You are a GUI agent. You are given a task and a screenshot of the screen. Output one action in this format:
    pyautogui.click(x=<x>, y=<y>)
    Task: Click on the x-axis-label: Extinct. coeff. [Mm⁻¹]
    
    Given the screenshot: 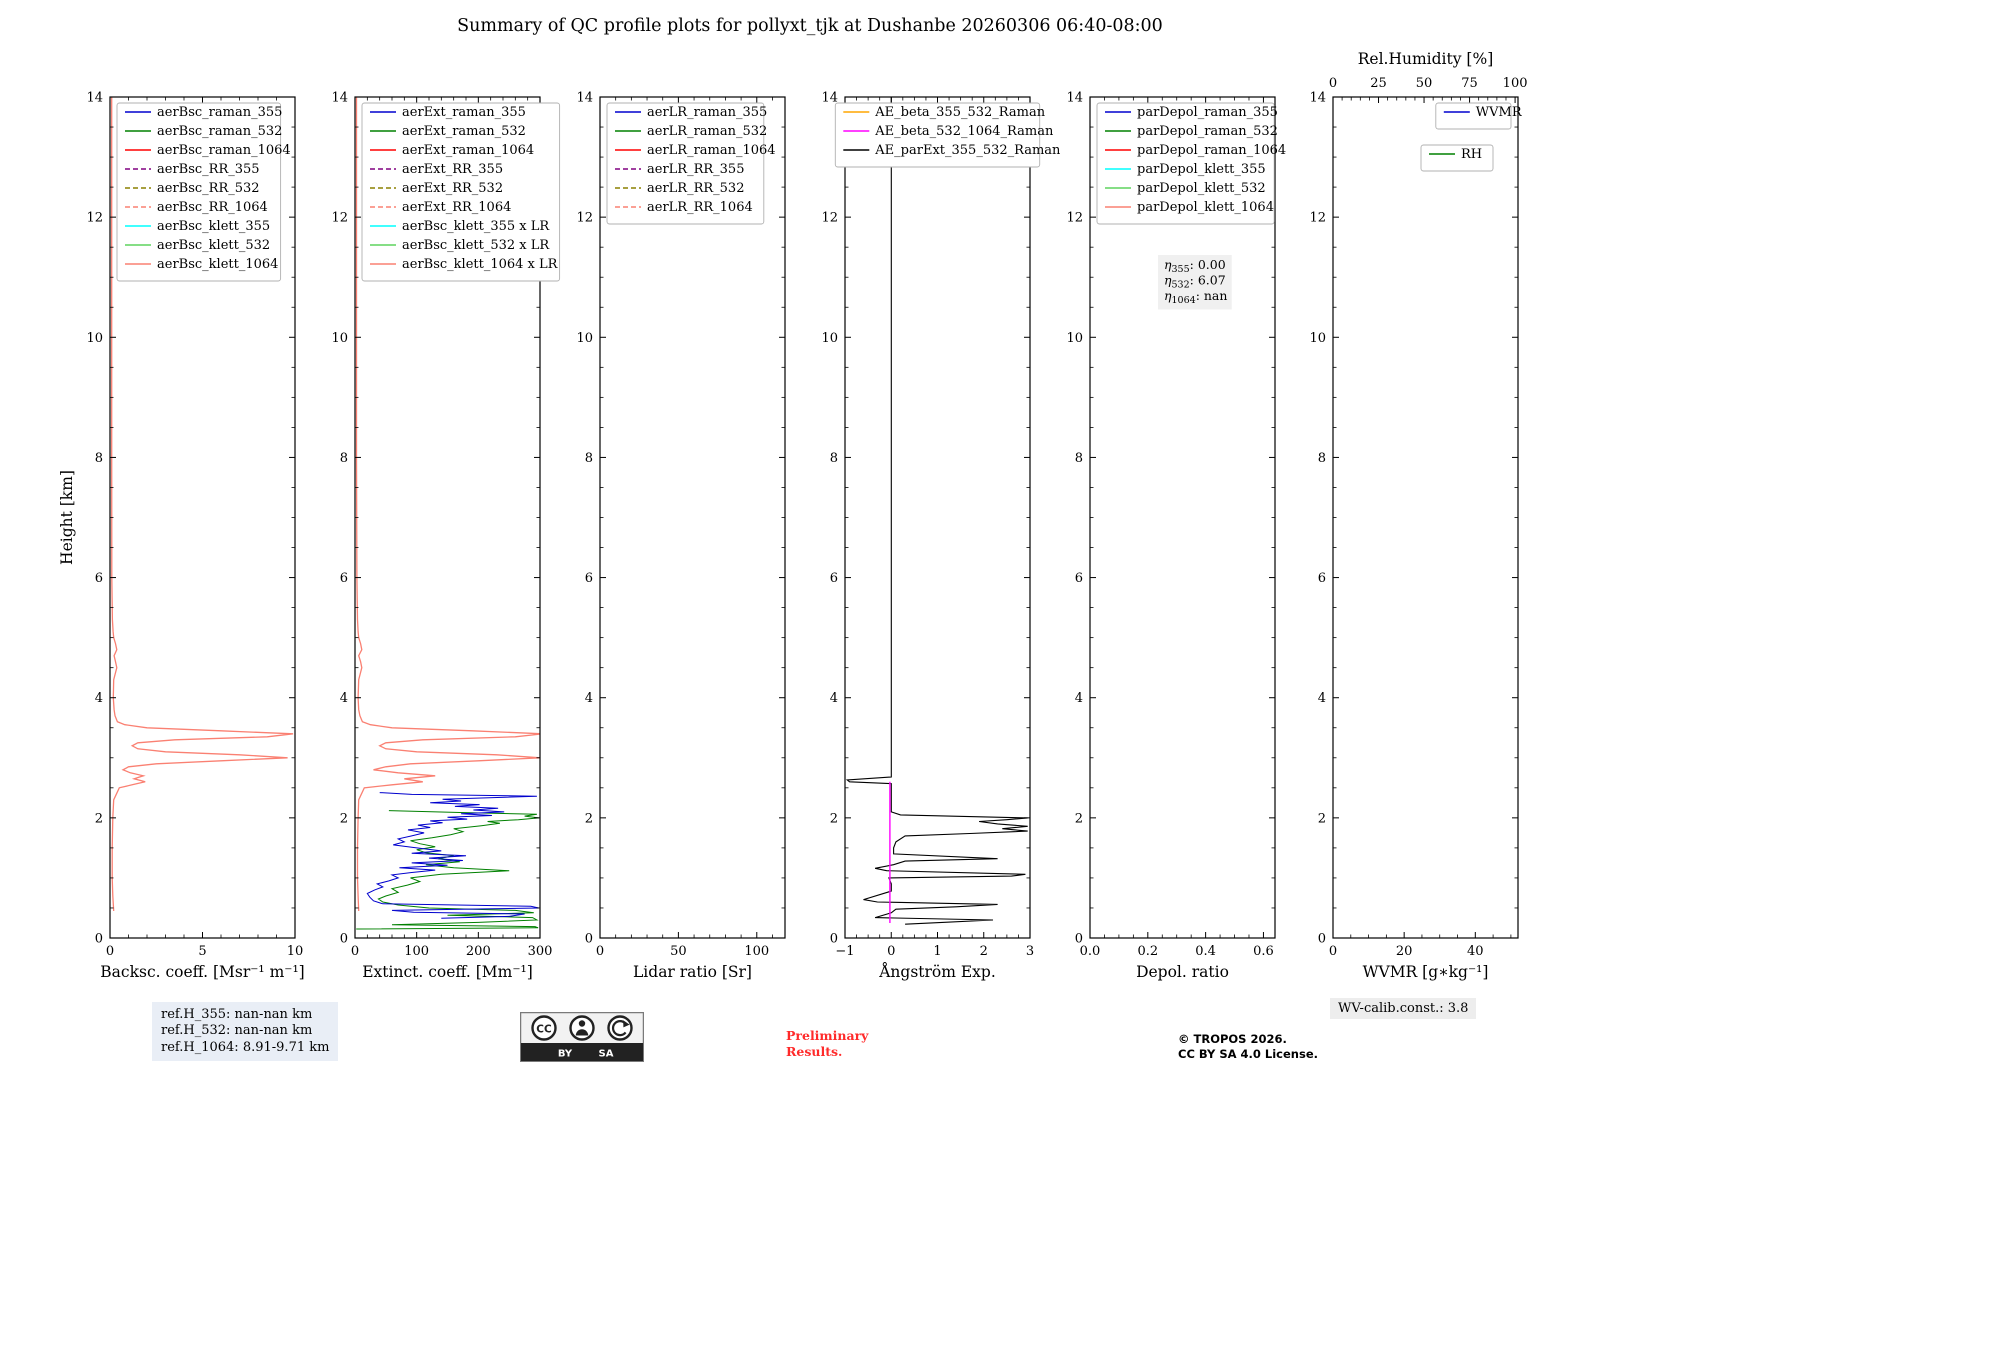 What is the action you would take?
    pyautogui.click(x=447, y=972)
    